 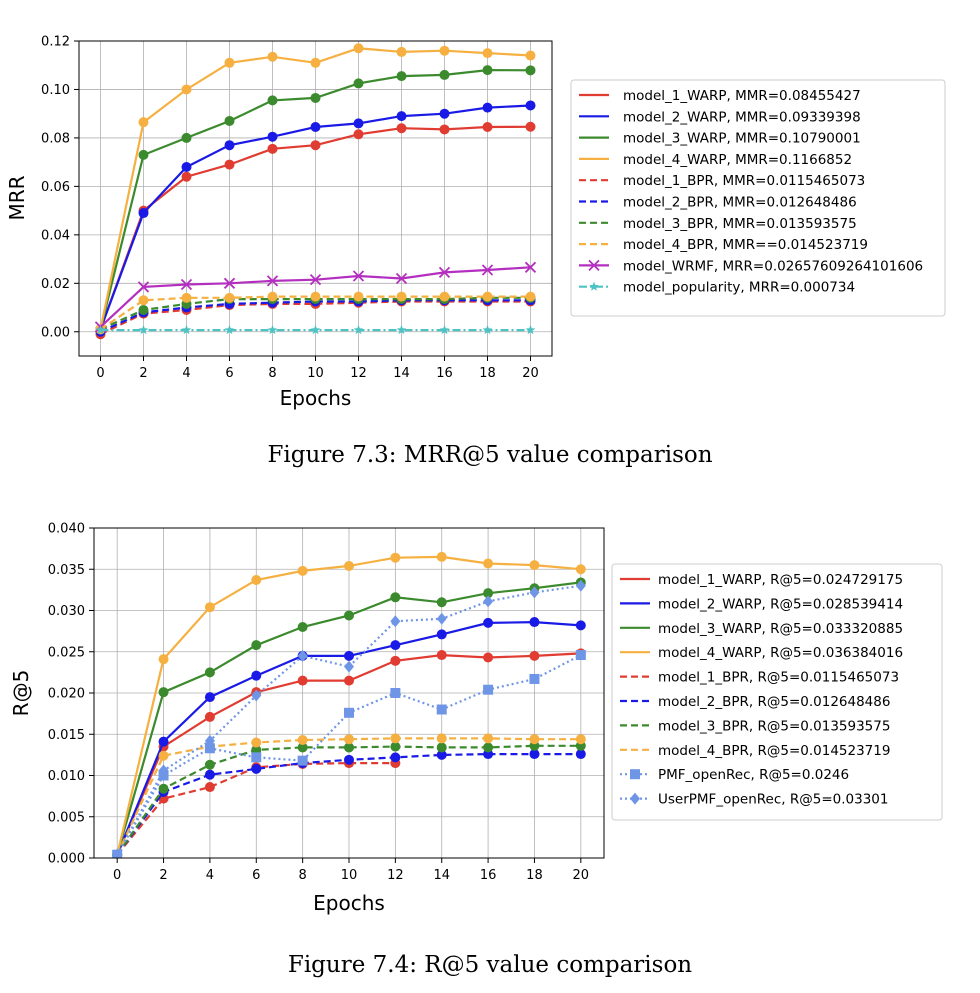 I want to click on legend-label: model_WRMF, MRR=0.02657609264101606, so click(x=773, y=266).